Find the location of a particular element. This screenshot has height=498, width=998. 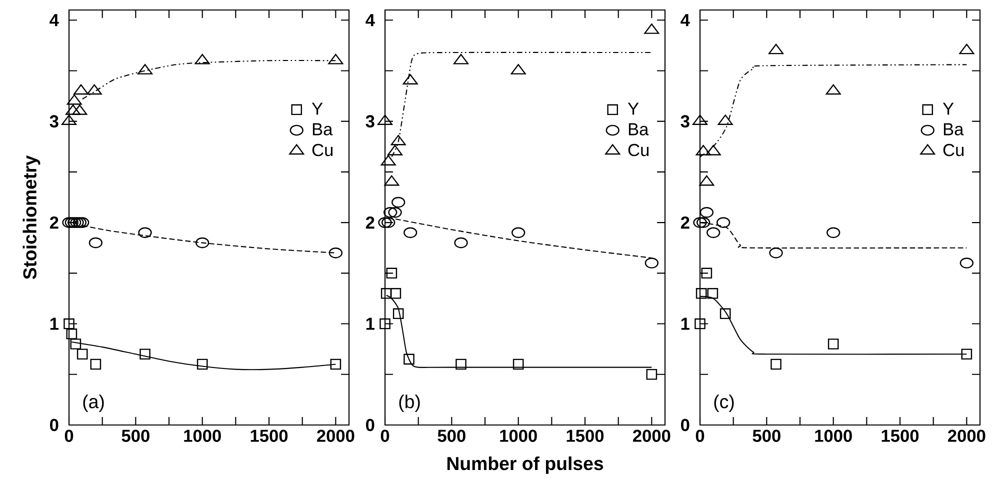

x-axis-title: Number of pulses is located at coordinates (525, 465).